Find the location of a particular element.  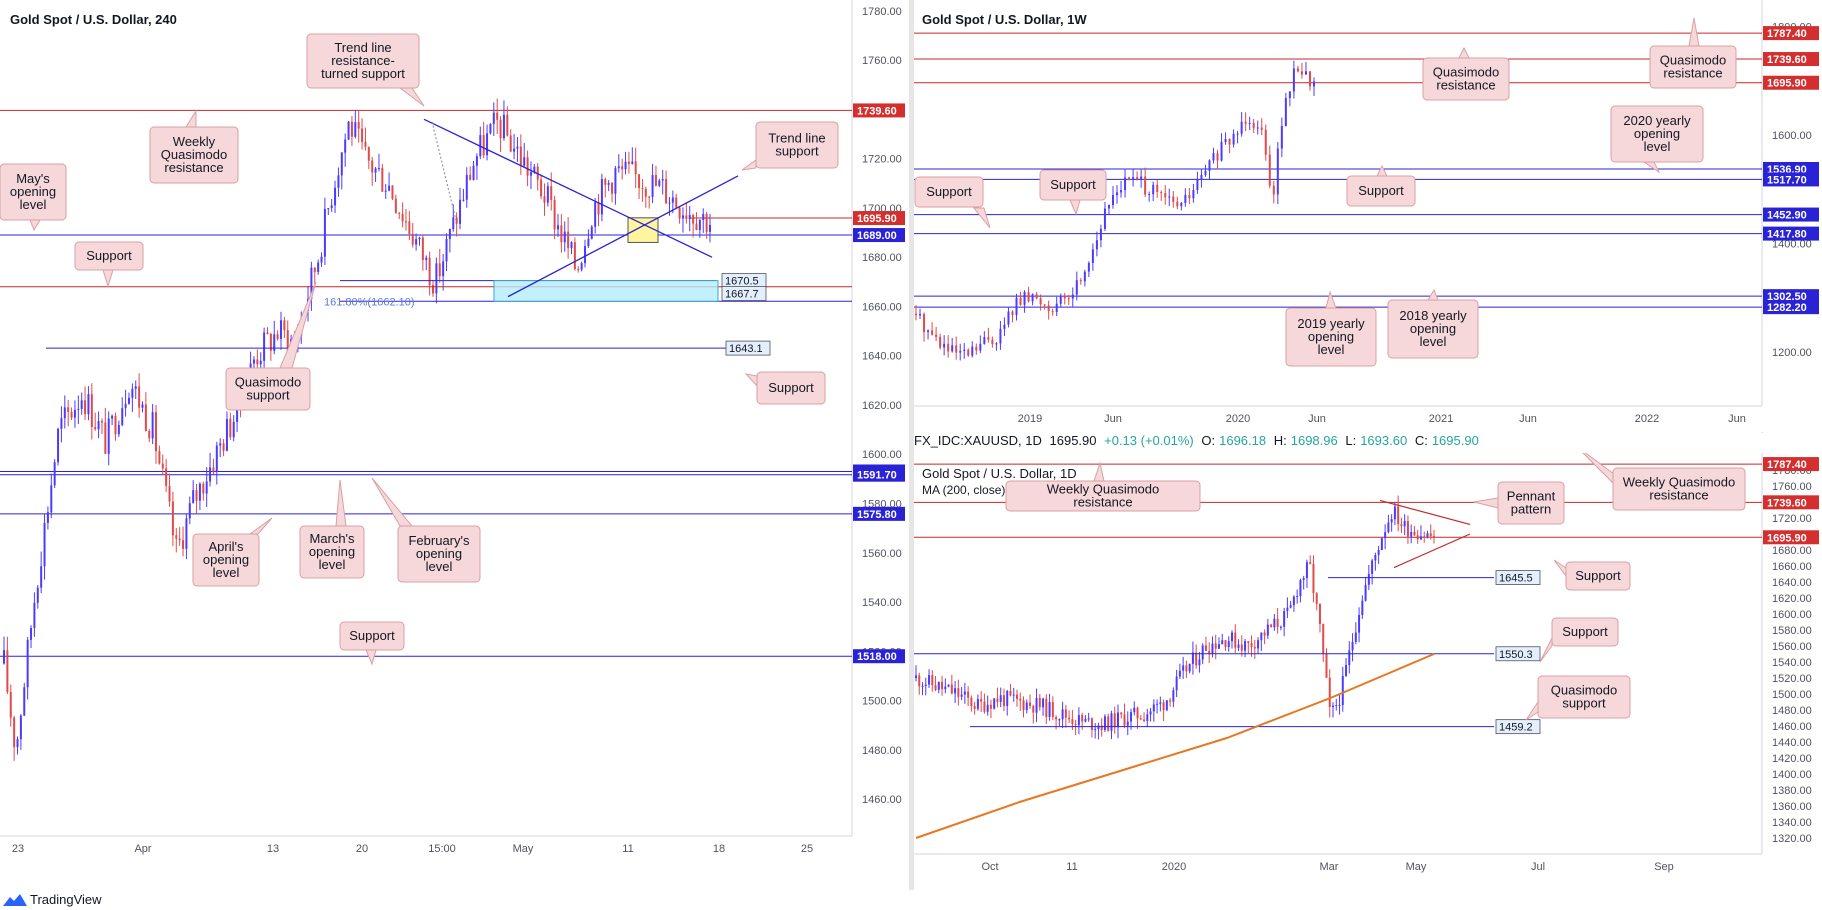

pane-divider is located at coordinates (911, 455).